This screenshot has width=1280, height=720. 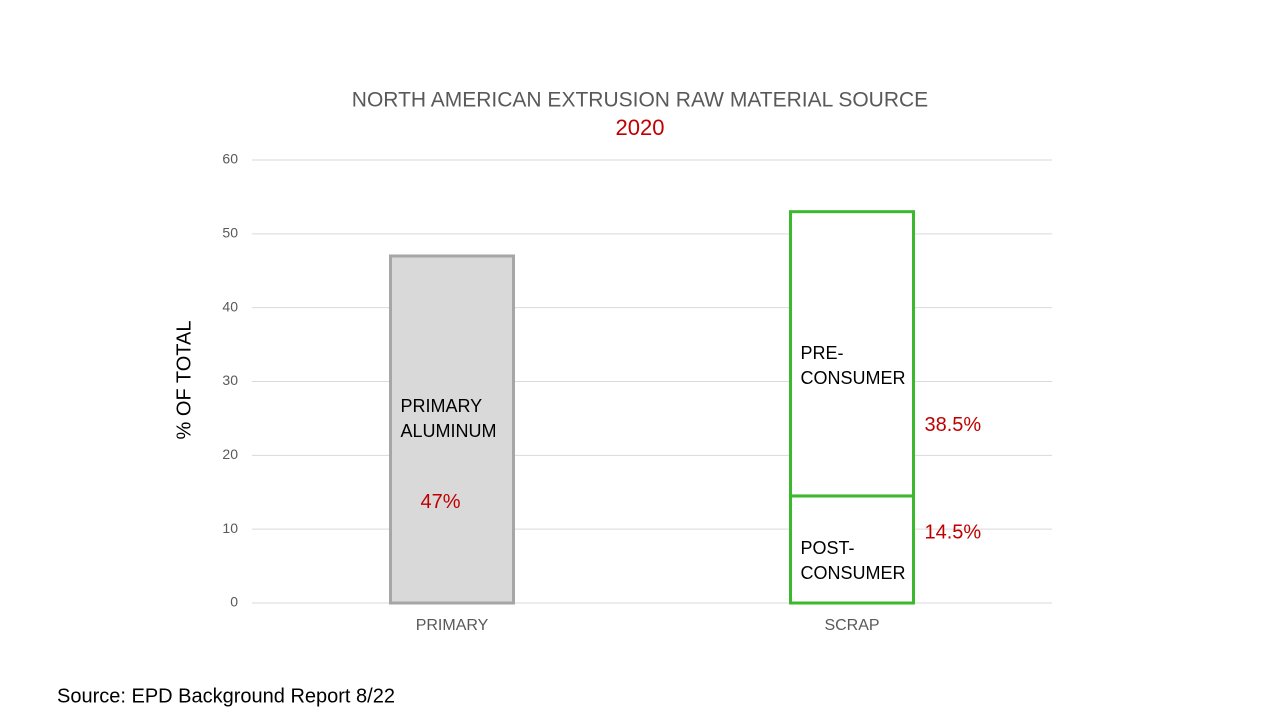 What do you see at coordinates (953, 532) in the screenshot?
I see `value-label: 14.5%` at bounding box center [953, 532].